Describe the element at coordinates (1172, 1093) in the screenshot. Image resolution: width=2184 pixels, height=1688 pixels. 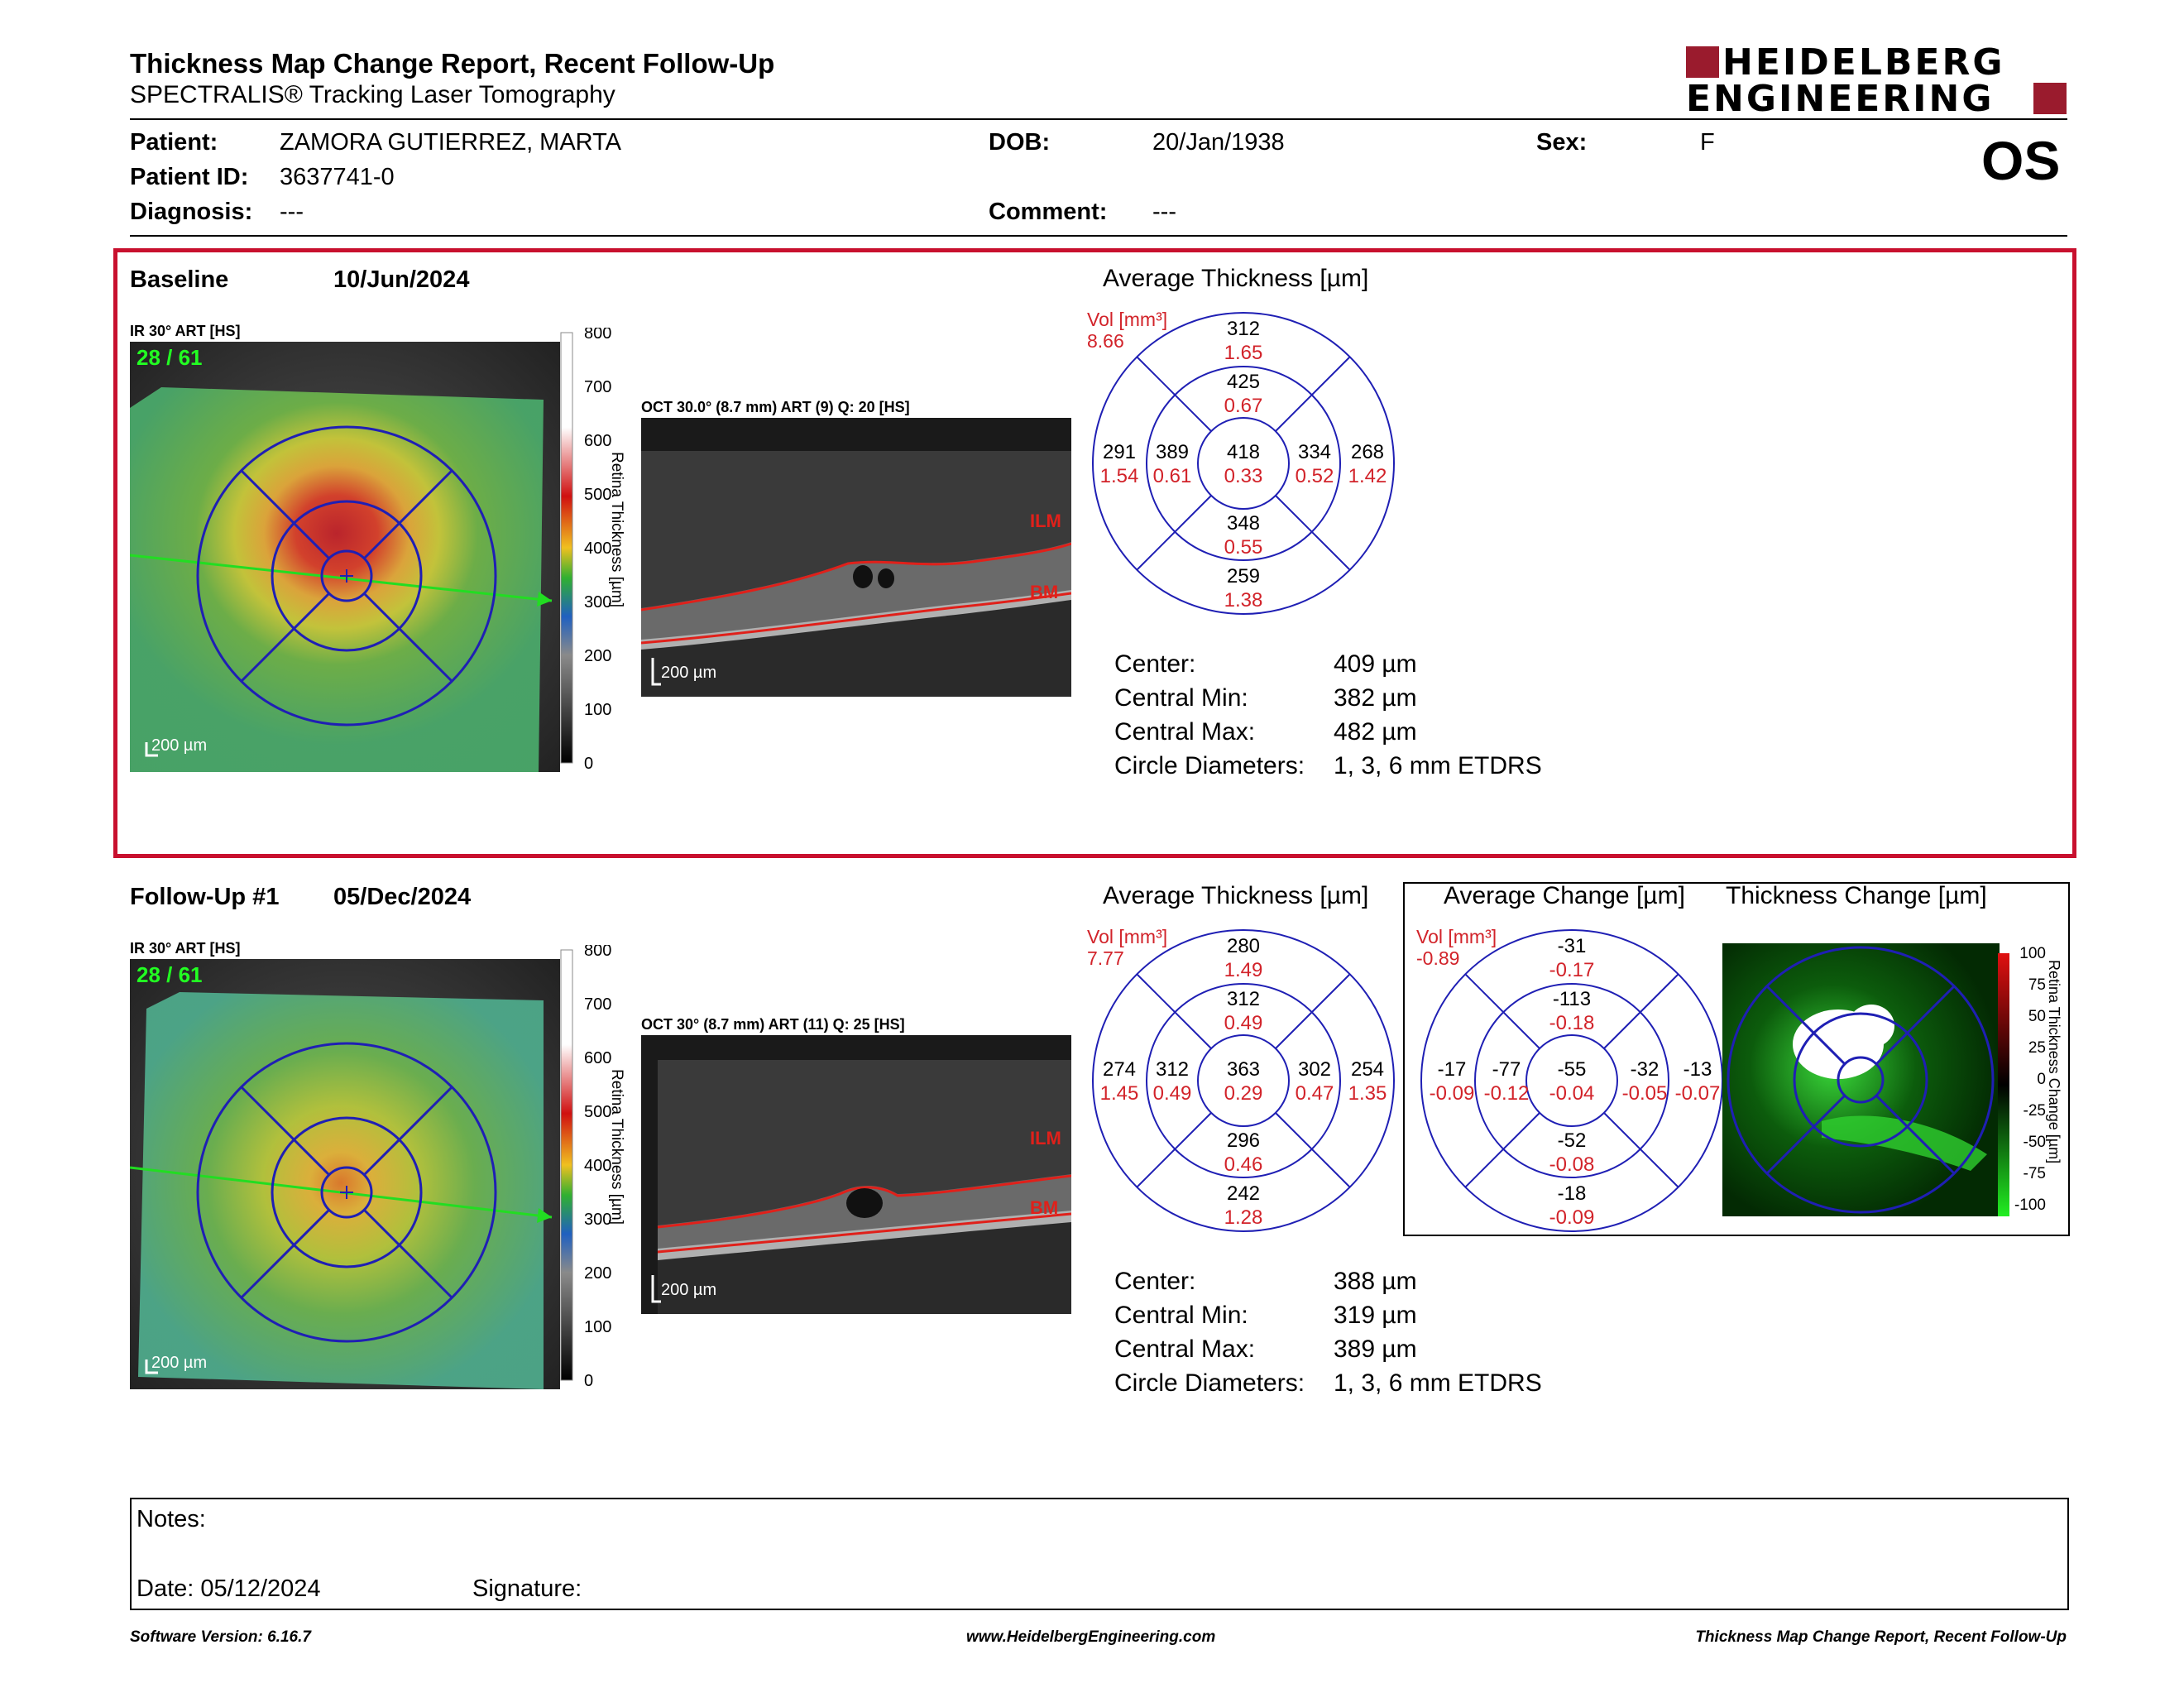
I see `sector-inner-left-volume: 0.49` at that location.